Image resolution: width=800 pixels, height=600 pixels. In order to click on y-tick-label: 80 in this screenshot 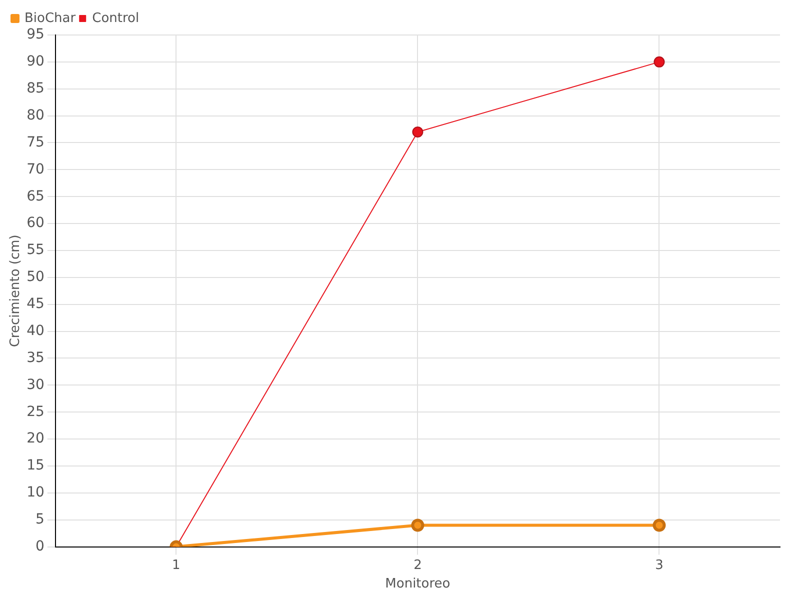, I will do `click(35, 115)`.